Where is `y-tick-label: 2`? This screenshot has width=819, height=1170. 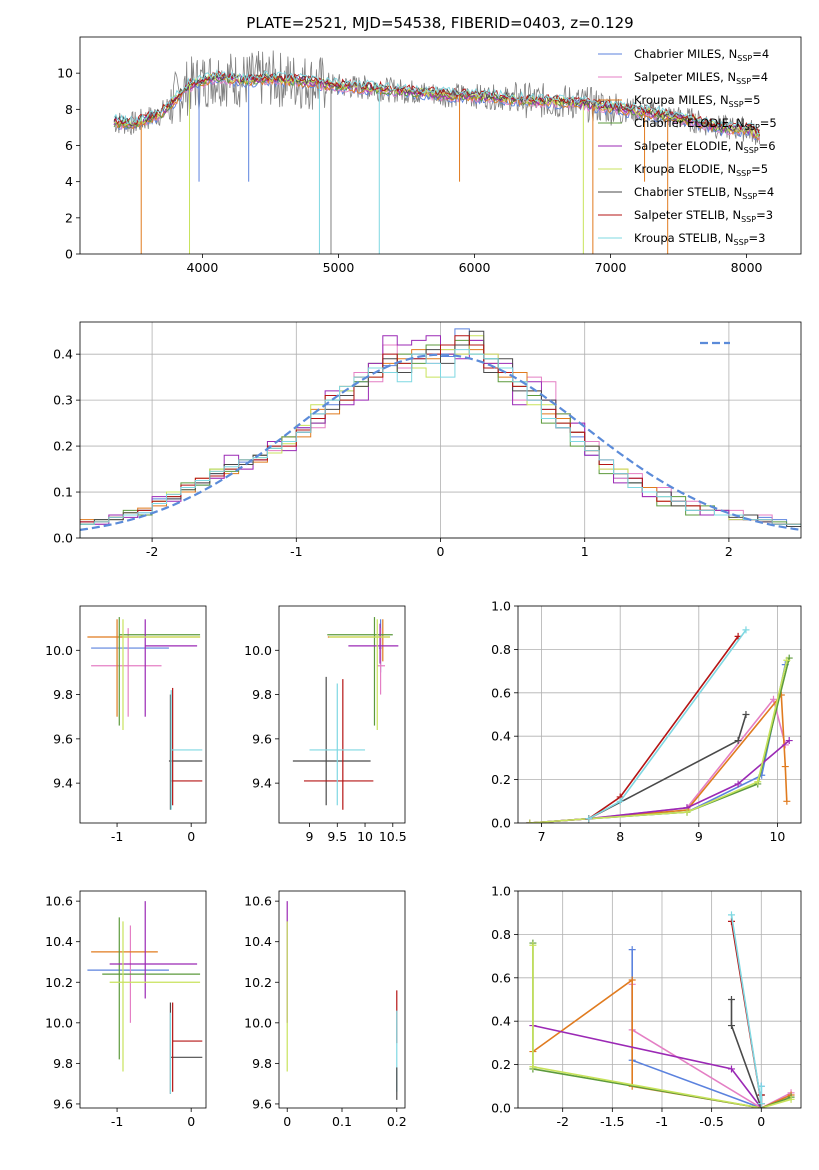 y-tick-label: 2 is located at coordinates (69, 217).